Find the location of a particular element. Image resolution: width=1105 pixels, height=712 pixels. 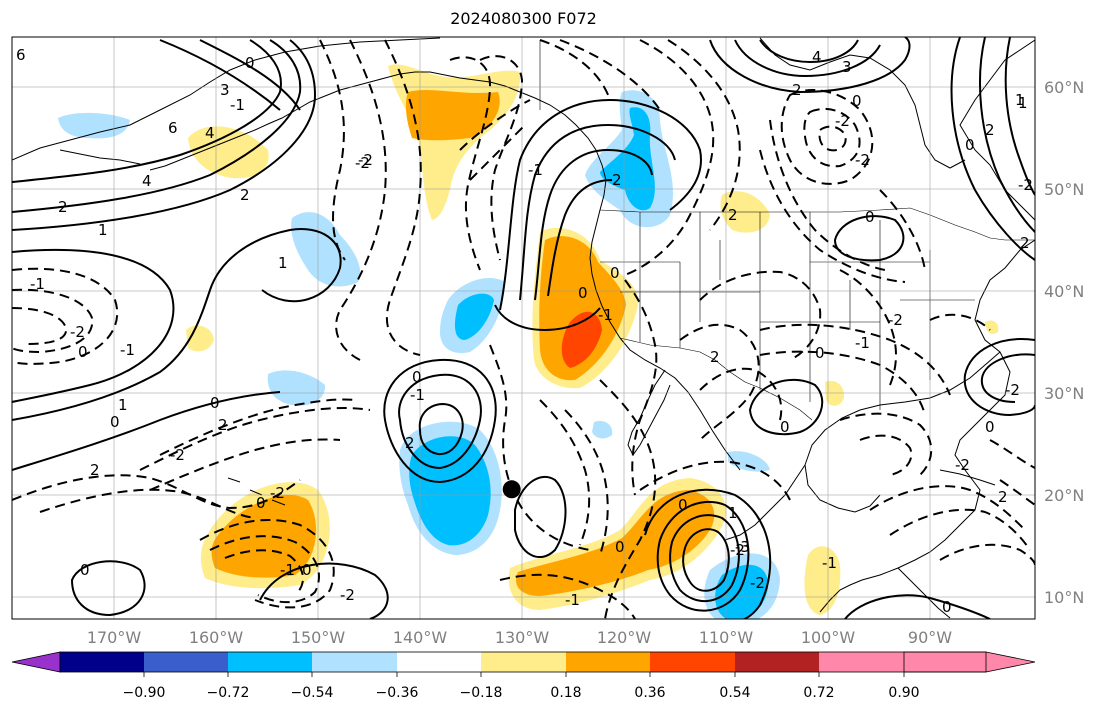

lon-label: 90°W is located at coordinates (930, 637).